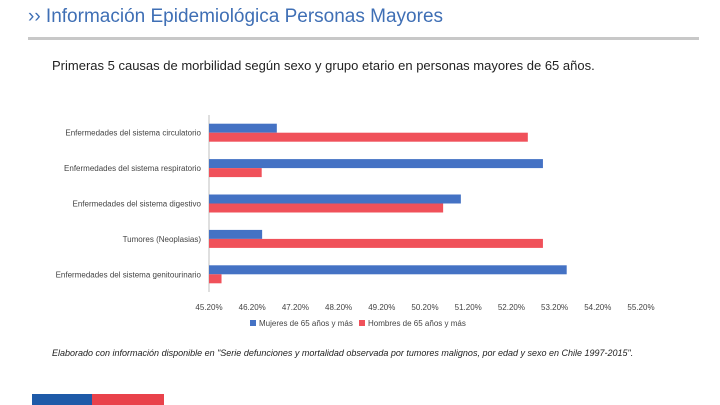  Describe the element at coordinates (252, 307) in the screenshot. I see `x-tick-label: 46.20%` at that location.